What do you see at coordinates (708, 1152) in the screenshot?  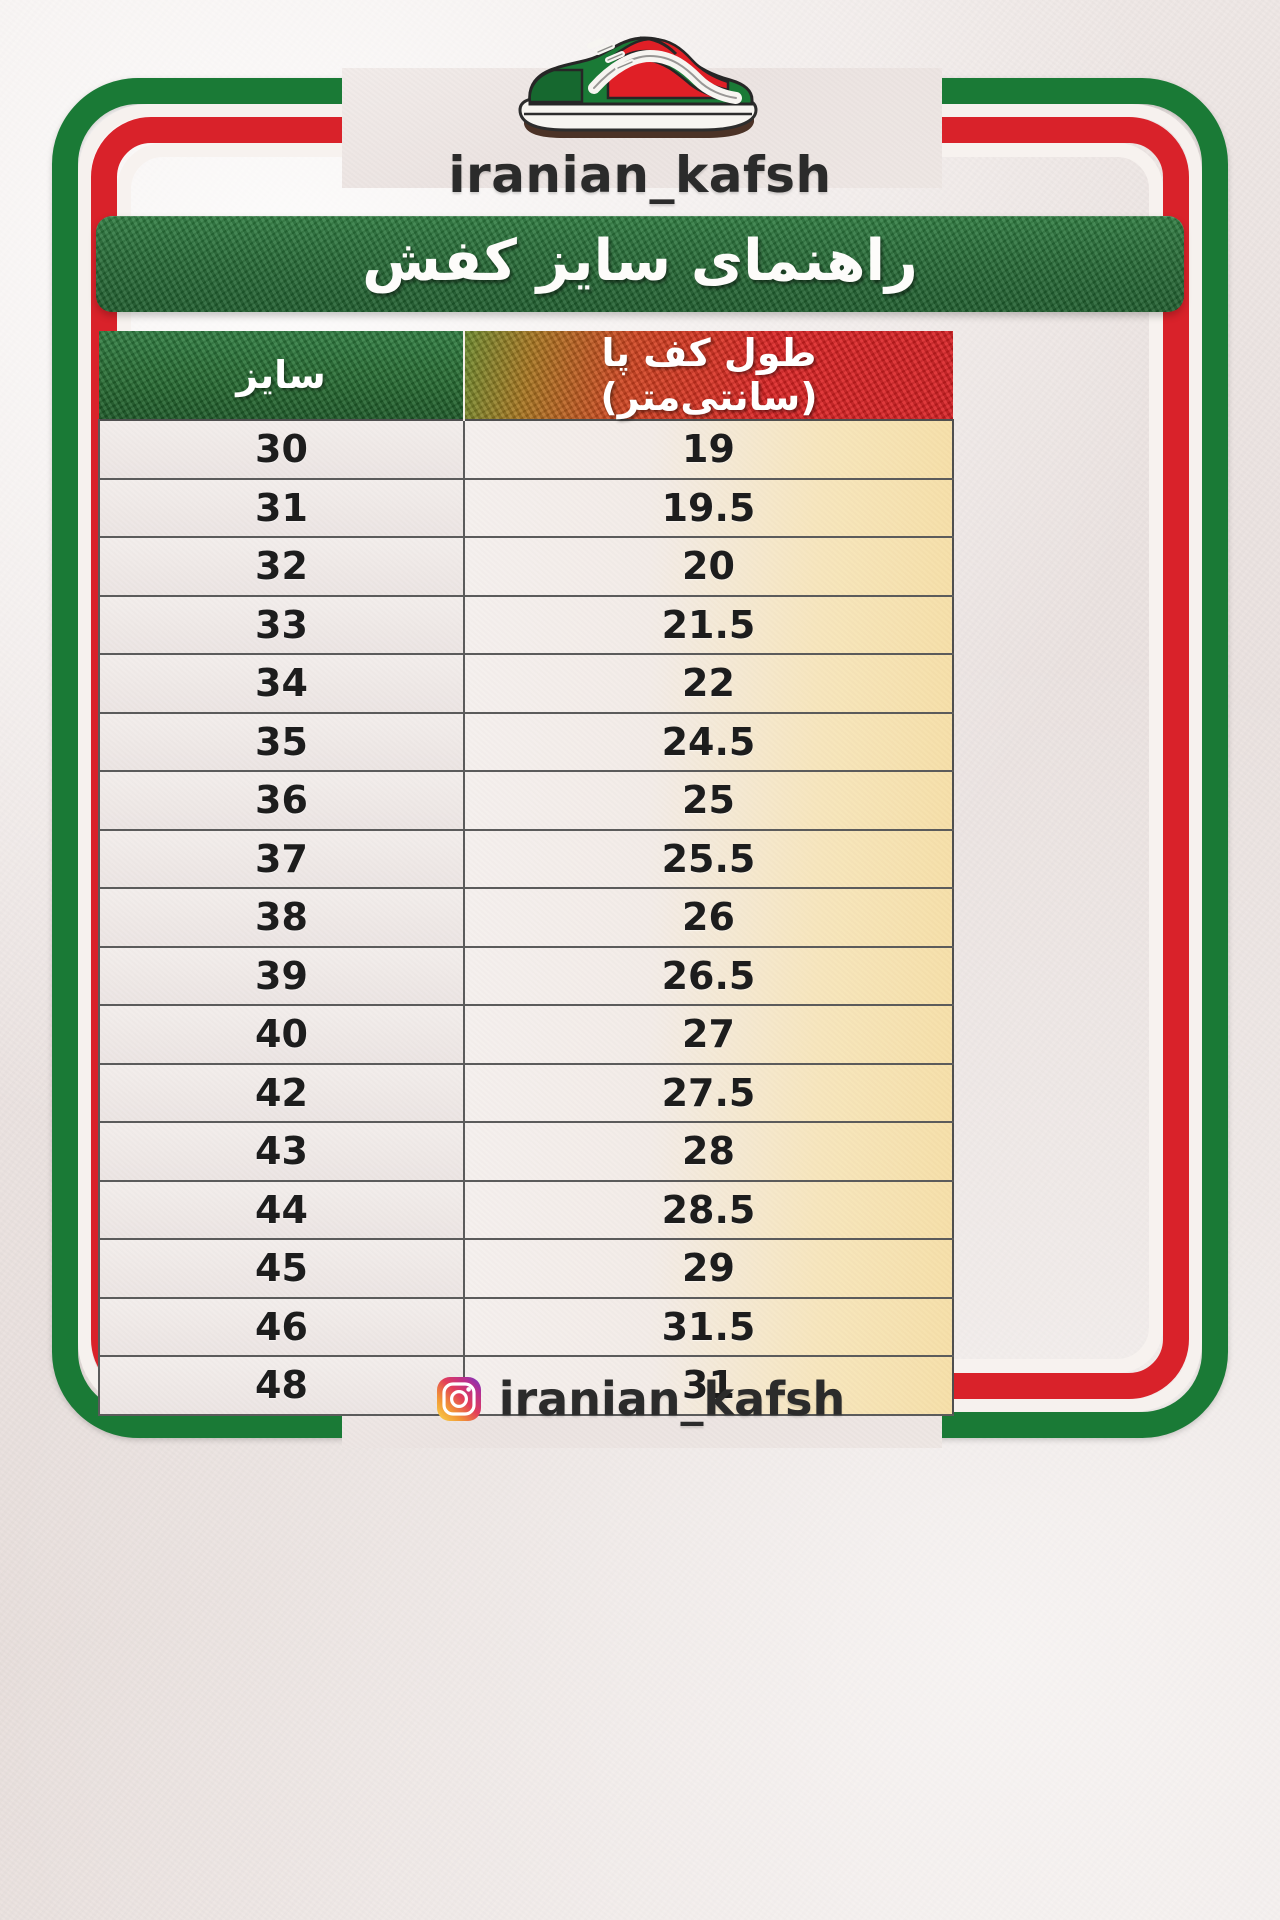 I see `cell-foot-length: 28` at bounding box center [708, 1152].